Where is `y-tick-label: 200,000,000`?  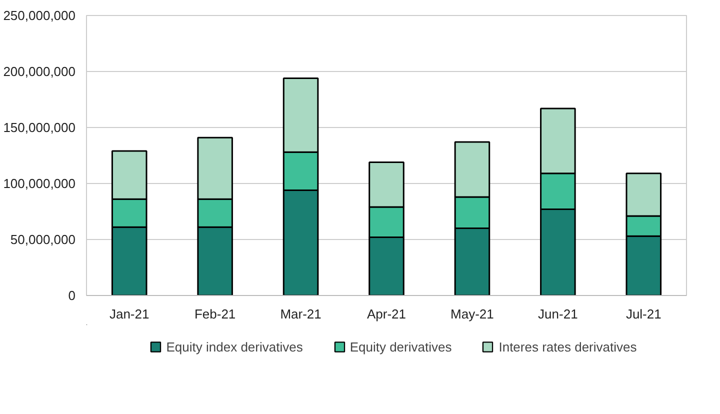
y-tick-label: 200,000,000 is located at coordinates (39, 71).